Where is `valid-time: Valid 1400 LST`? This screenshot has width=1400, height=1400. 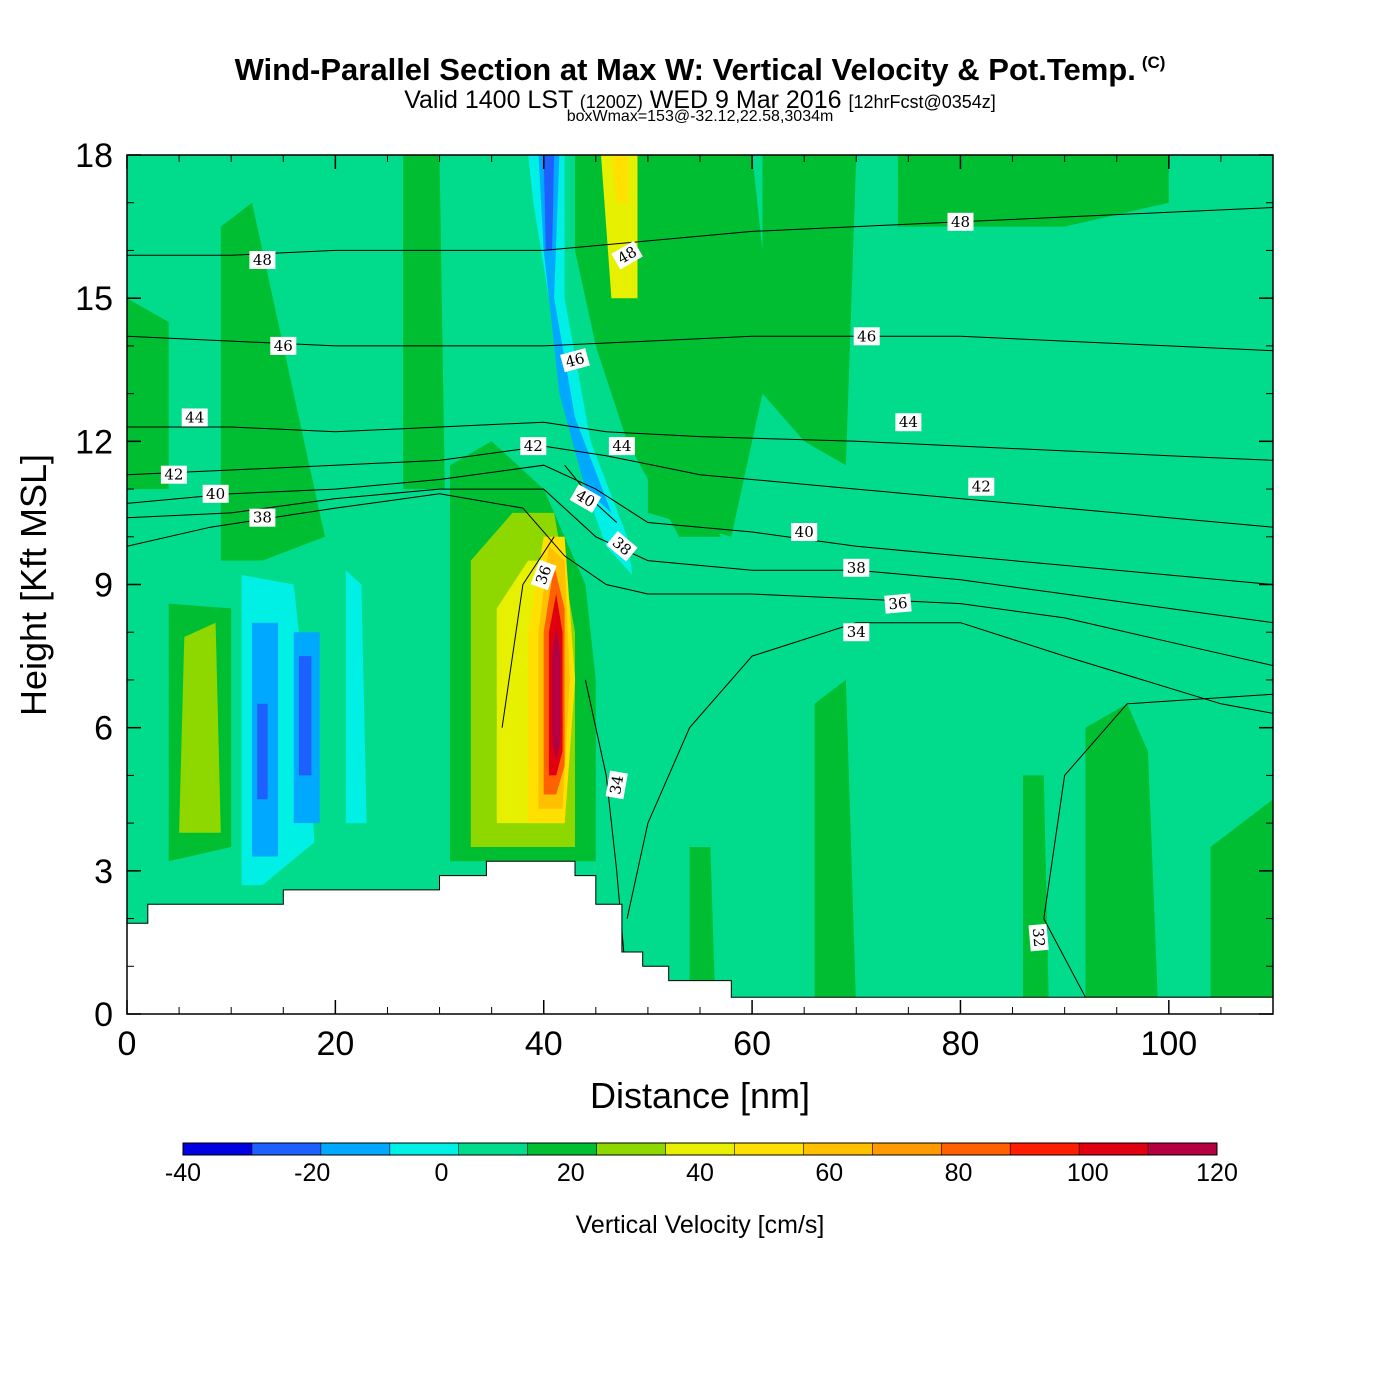
valid-time: Valid 1400 LST is located at coordinates (488, 100).